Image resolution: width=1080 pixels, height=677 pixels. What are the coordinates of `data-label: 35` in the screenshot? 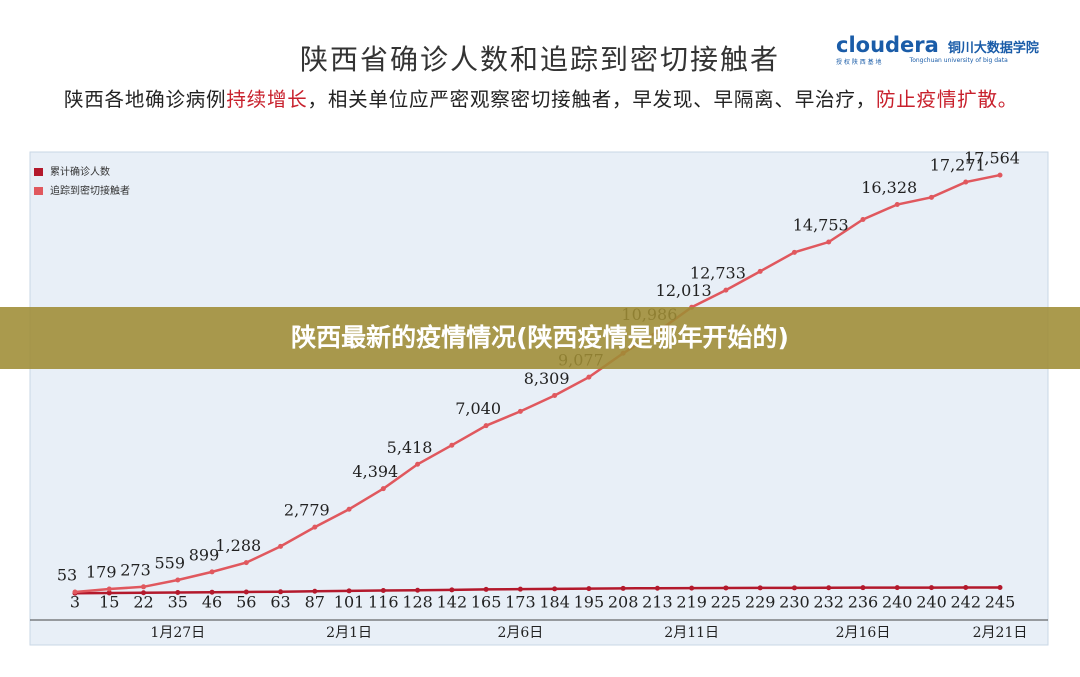 It's located at (178, 602).